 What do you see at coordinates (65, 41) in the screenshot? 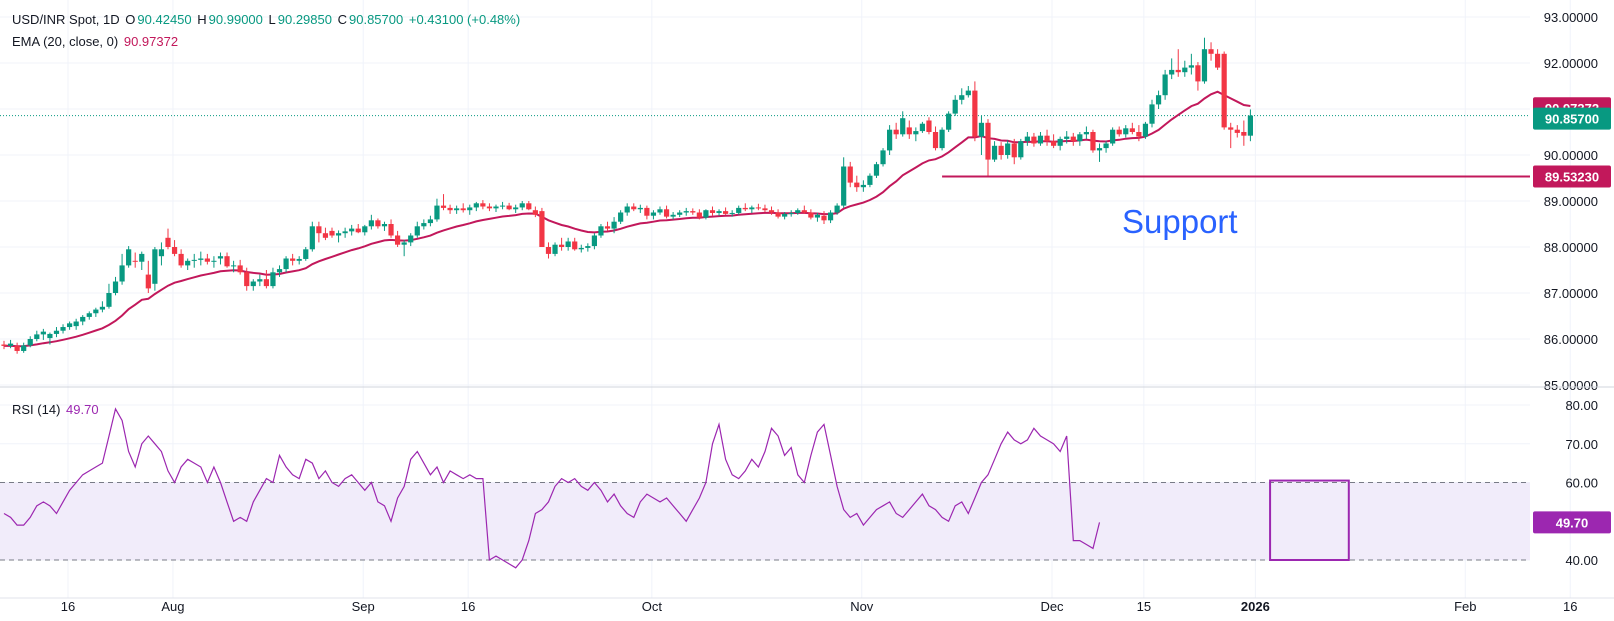
I see `legend-ema-label: EMA (20, close, 0)` at bounding box center [65, 41].